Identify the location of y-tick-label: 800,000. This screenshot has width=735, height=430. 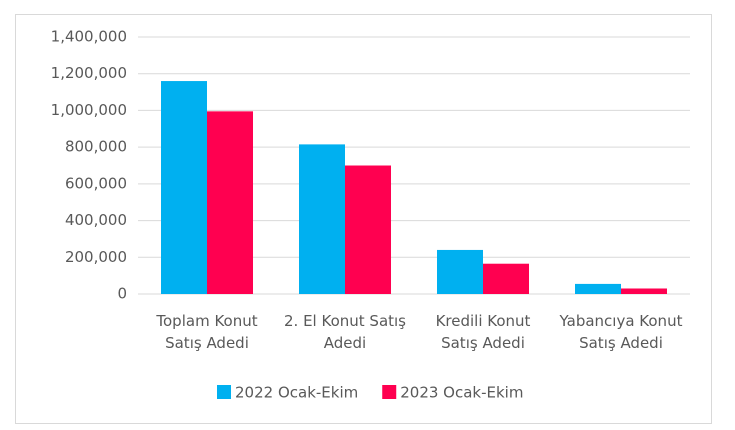
(96, 147).